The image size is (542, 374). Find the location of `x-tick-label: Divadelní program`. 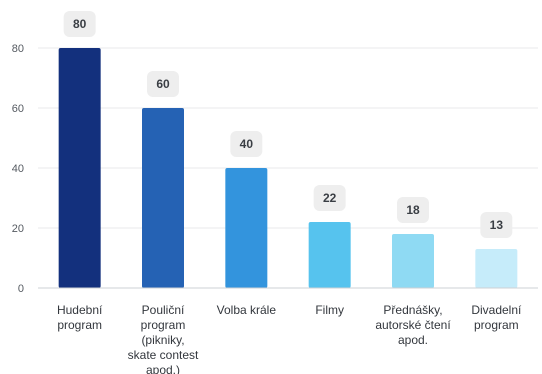

x-tick-label: Divadelní program is located at coordinates (496, 317).